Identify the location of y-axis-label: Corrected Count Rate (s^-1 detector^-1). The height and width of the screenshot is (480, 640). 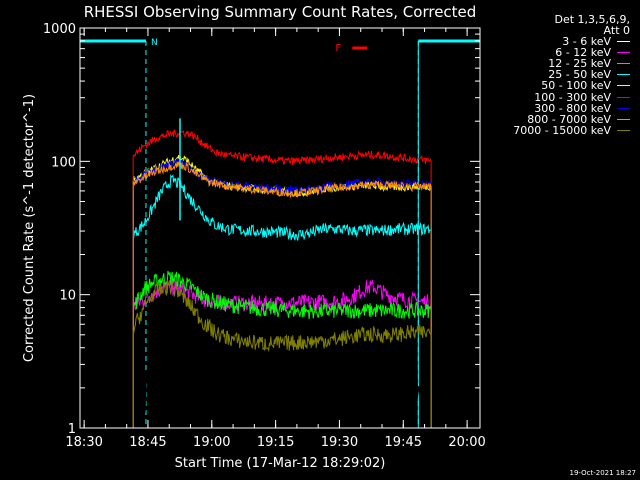
(29, 228).